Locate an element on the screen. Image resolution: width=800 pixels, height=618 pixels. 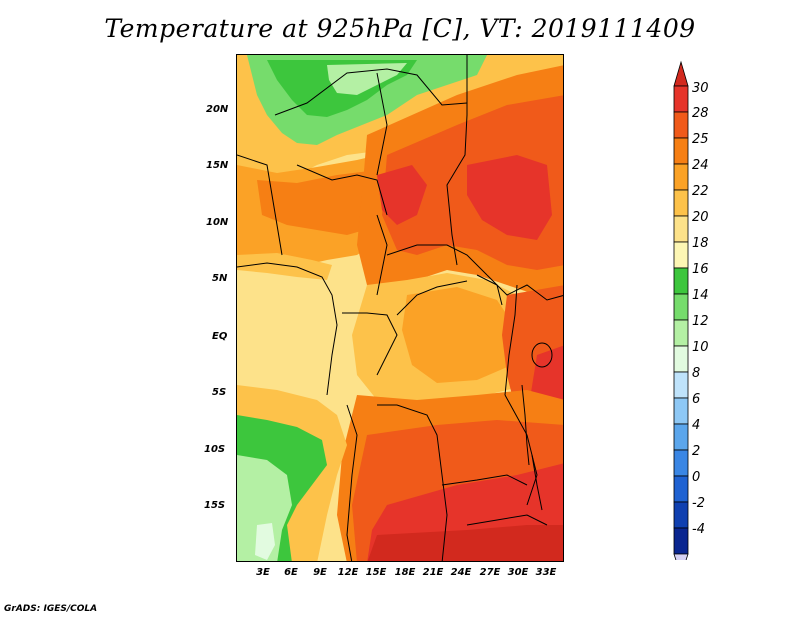
lon-label: 15E is located at coordinates (376, 572).